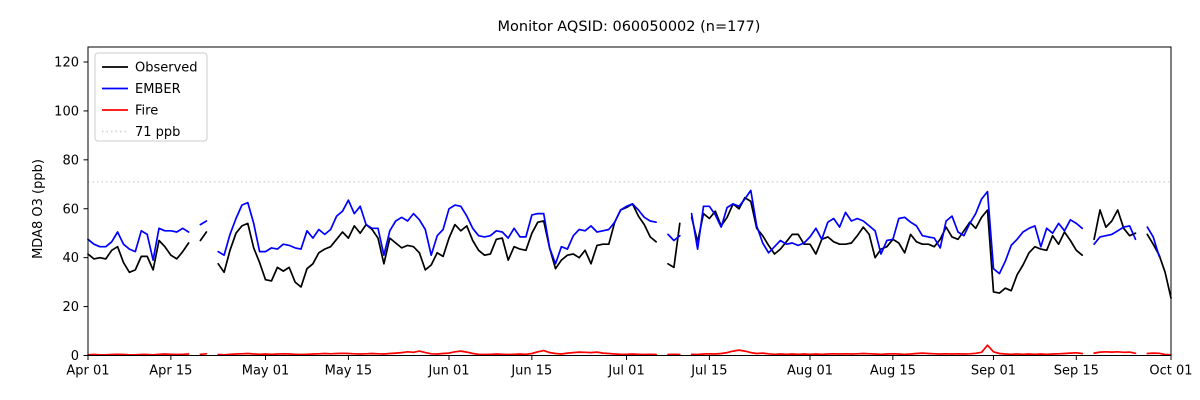 Image resolution: width=1200 pixels, height=400 pixels. I want to click on legend-label-fire: Fire, so click(146, 111).